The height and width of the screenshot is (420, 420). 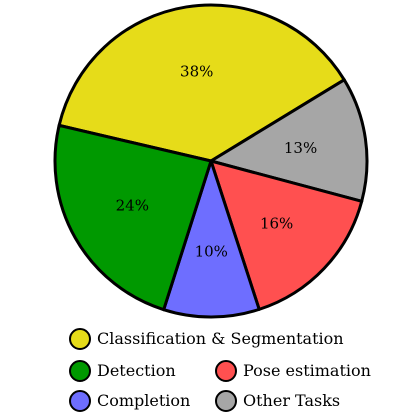 I want to click on legend-swatch-pose-estimation, so click(x=226, y=371).